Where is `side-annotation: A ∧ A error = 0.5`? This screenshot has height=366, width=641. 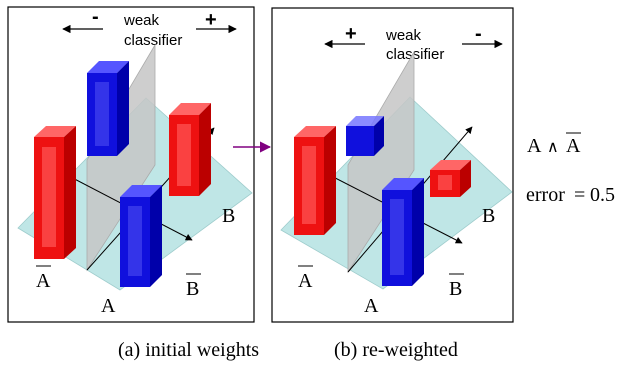 side-annotation: A ∧ A error = 0.5 is located at coordinates (570, 169).